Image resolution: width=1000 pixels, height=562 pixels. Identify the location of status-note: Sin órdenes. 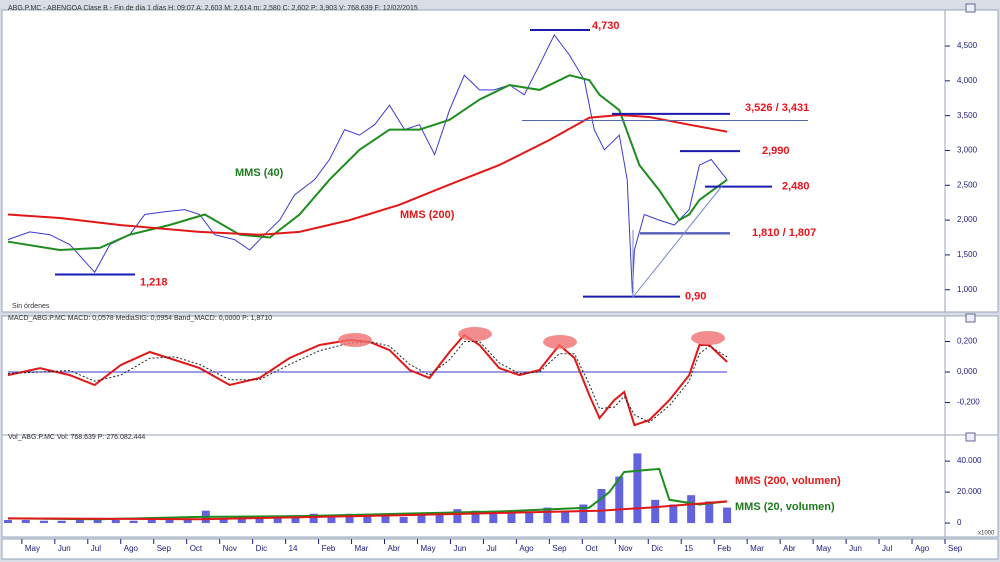
(31, 306).